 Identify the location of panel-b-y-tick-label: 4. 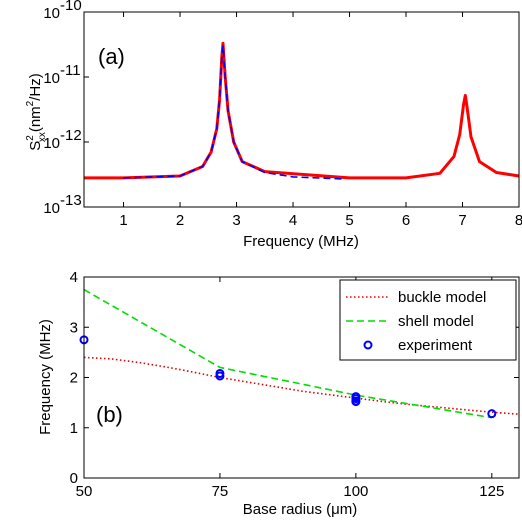
(74, 277).